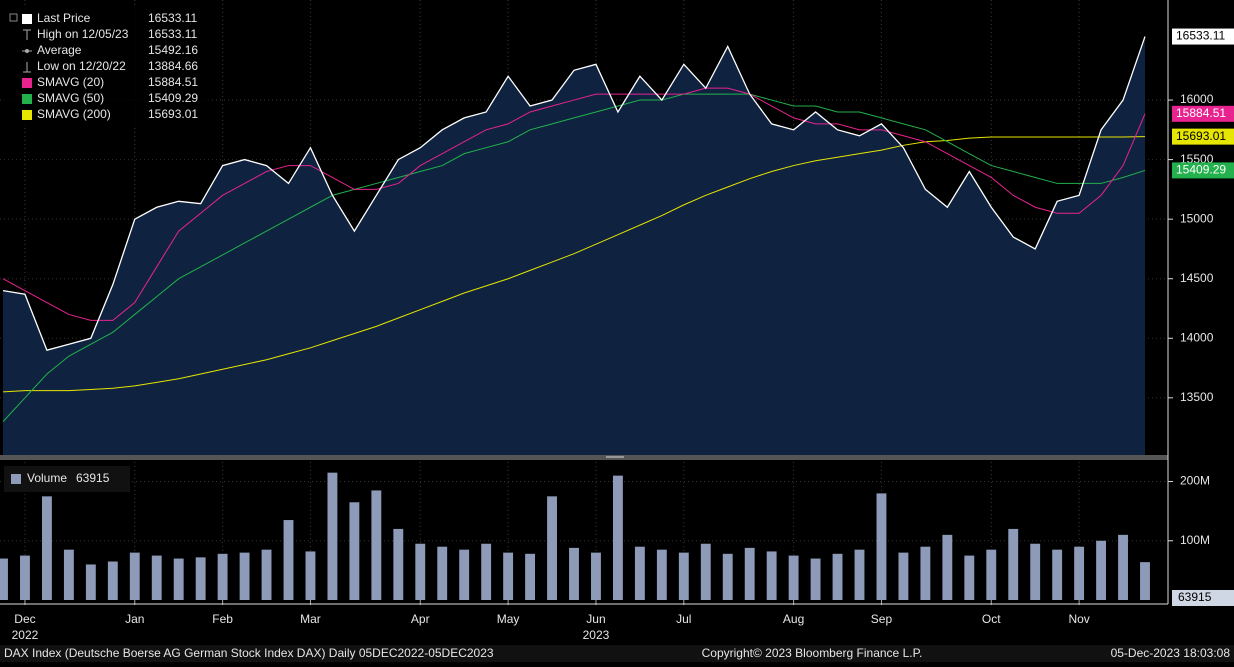 This screenshot has width=1234, height=667. Describe the element at coordinates (70, 82) in the screenshot. I see `legend-label: SMAVG (20)` at that location.